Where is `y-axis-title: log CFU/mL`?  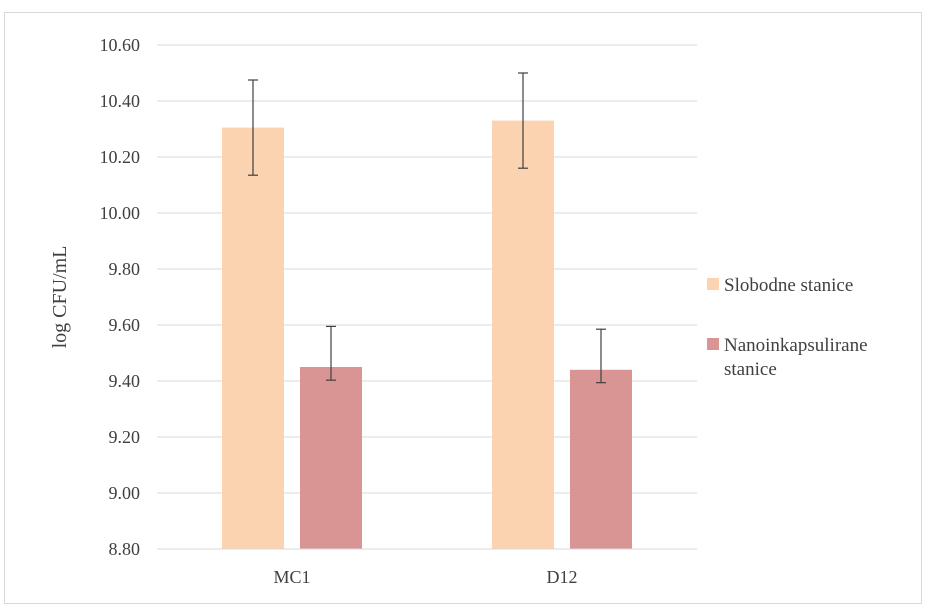 y-axis-title: log CFU/mL is located at coordinates (60, 297).